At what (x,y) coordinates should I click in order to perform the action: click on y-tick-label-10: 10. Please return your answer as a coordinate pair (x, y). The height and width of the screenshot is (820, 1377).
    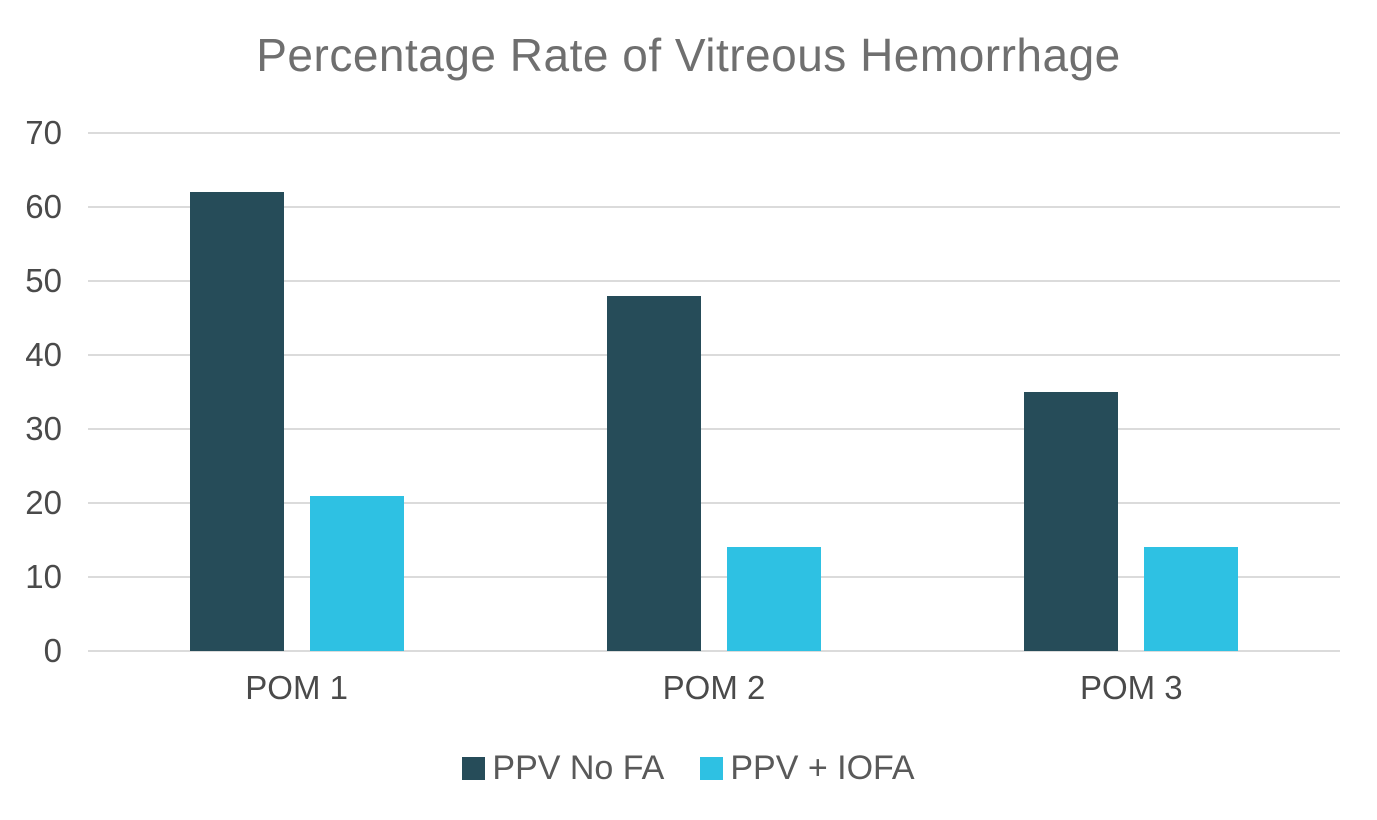
    Looking at the image, I should click on (43, 576).